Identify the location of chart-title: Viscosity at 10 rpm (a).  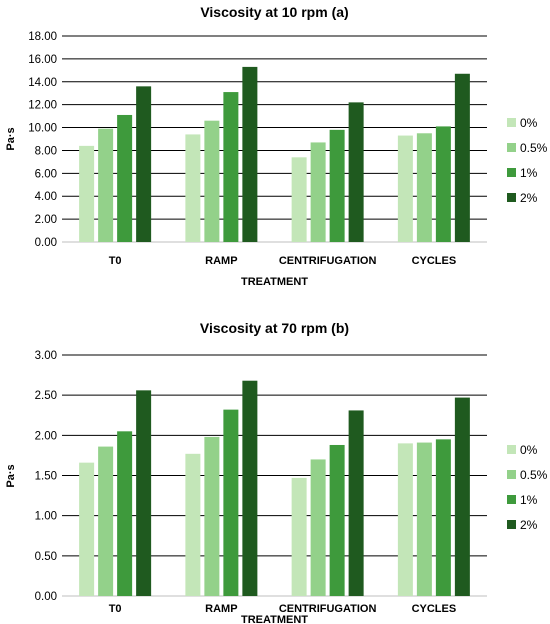
(274, 12).